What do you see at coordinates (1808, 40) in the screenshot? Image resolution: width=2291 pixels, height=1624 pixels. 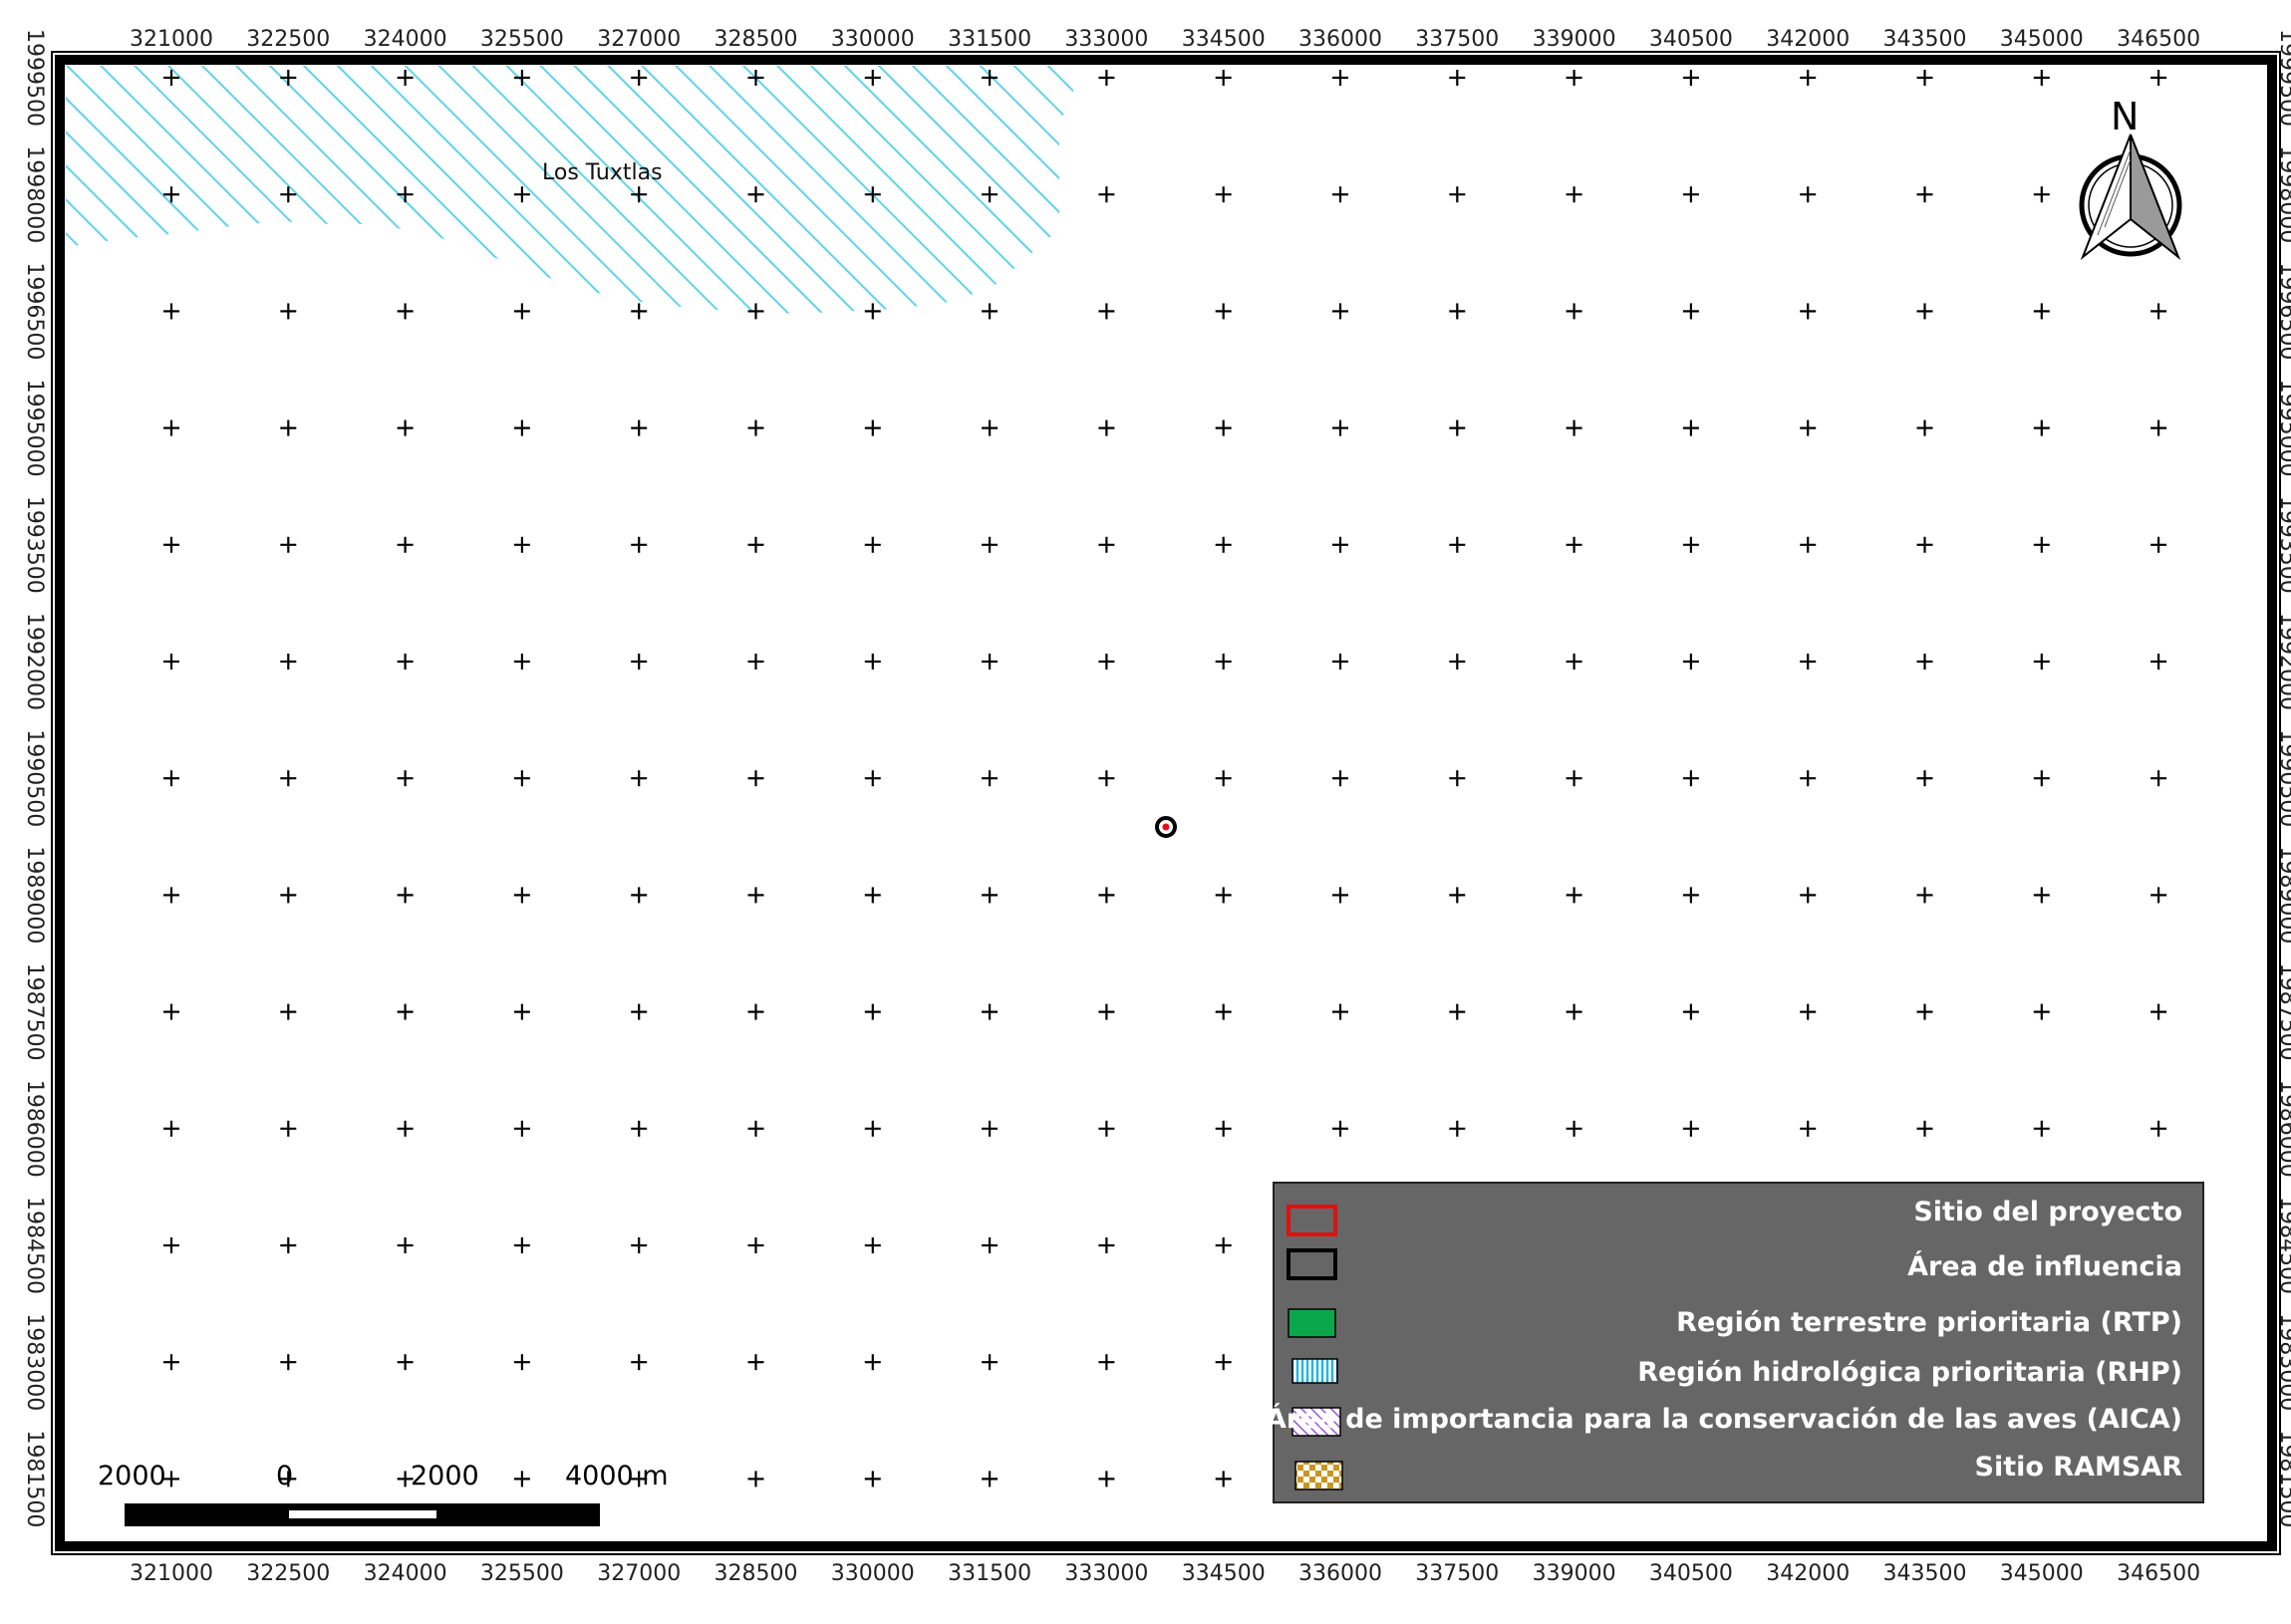 I see `x-tick-label-top: 342000` at bounding box center [1808, 40].